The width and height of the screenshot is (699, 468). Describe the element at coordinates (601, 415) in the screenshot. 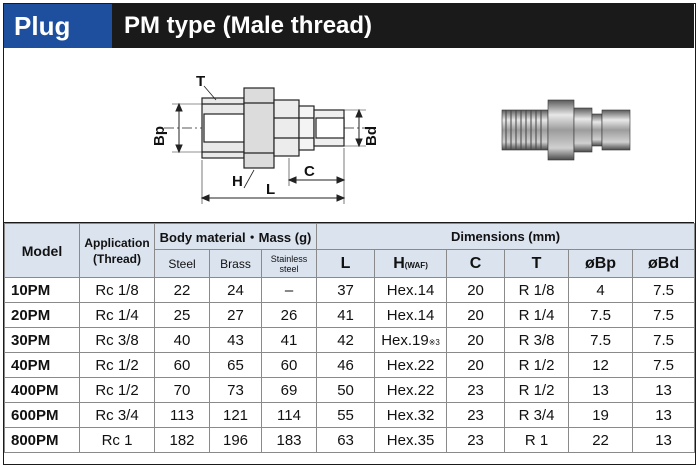

I see `cell-Bp: 19` at that location.